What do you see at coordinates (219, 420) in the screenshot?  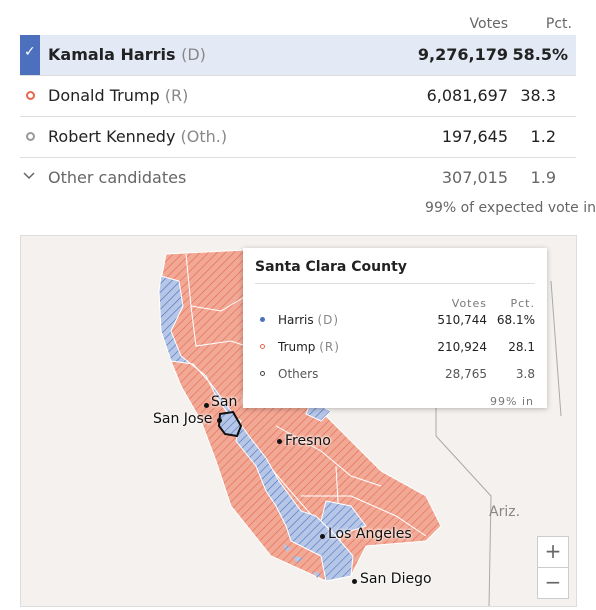 I see `san-jose-dot` at bounding box center [219, 420].